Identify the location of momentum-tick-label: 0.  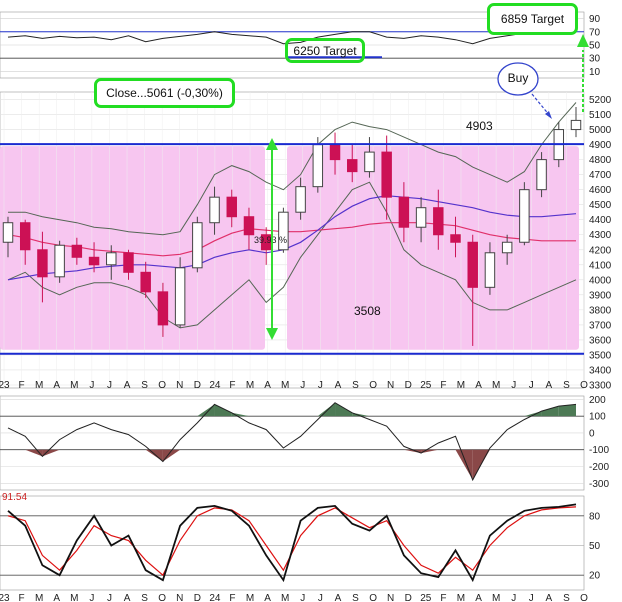
(592, 433).